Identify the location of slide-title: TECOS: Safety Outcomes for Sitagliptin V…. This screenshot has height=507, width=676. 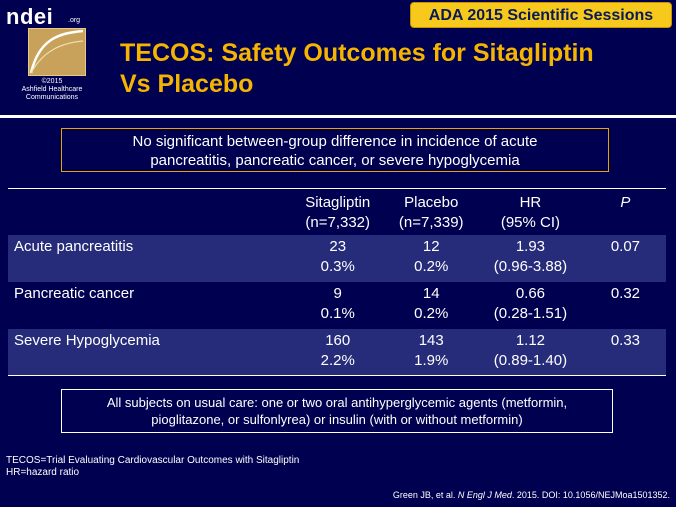
(390, 69).